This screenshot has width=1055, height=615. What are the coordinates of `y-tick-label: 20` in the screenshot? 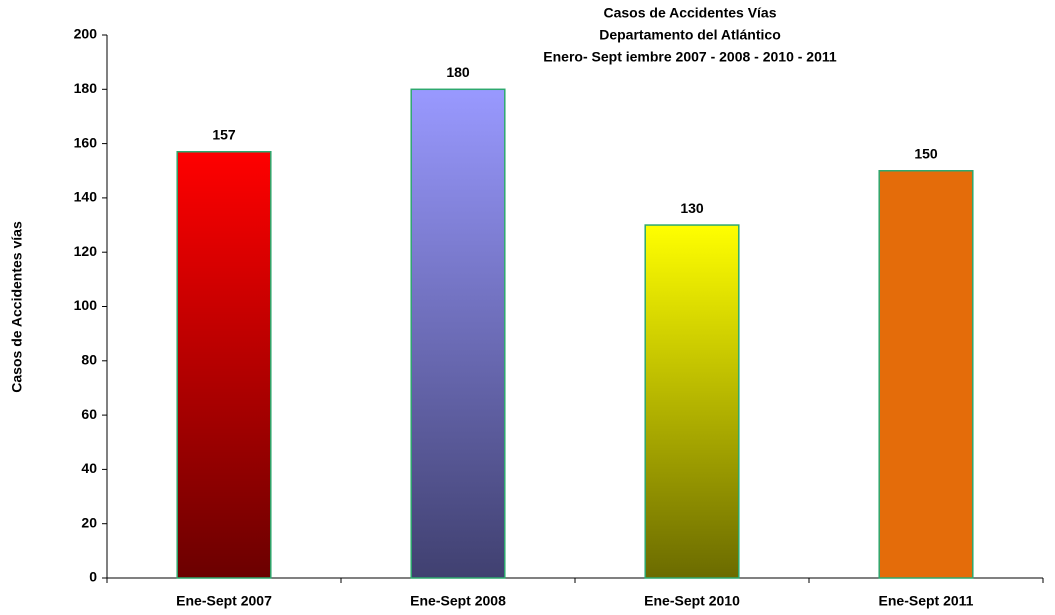 It's located at (89, 522).